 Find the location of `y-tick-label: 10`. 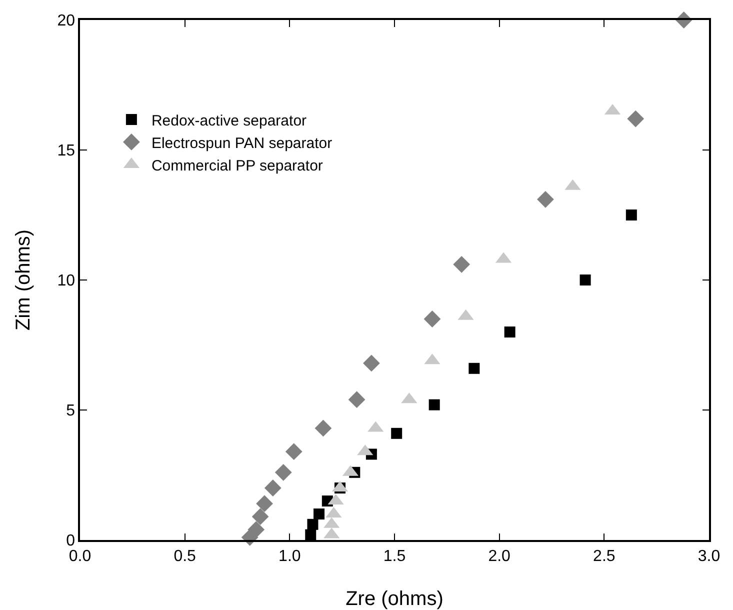

y-tick-label: 10 is located at coordinates (66, 281).